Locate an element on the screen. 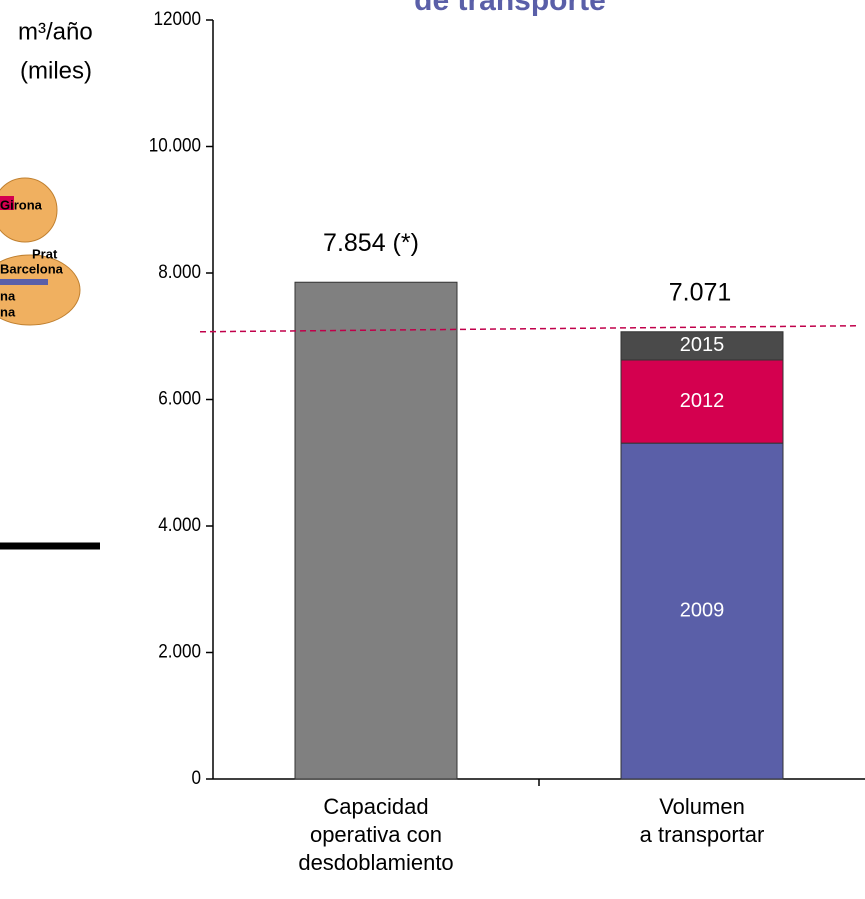 This screenshot has height=899, width=865. y-tick-label: 12000 is located at coordinates (177, 18).